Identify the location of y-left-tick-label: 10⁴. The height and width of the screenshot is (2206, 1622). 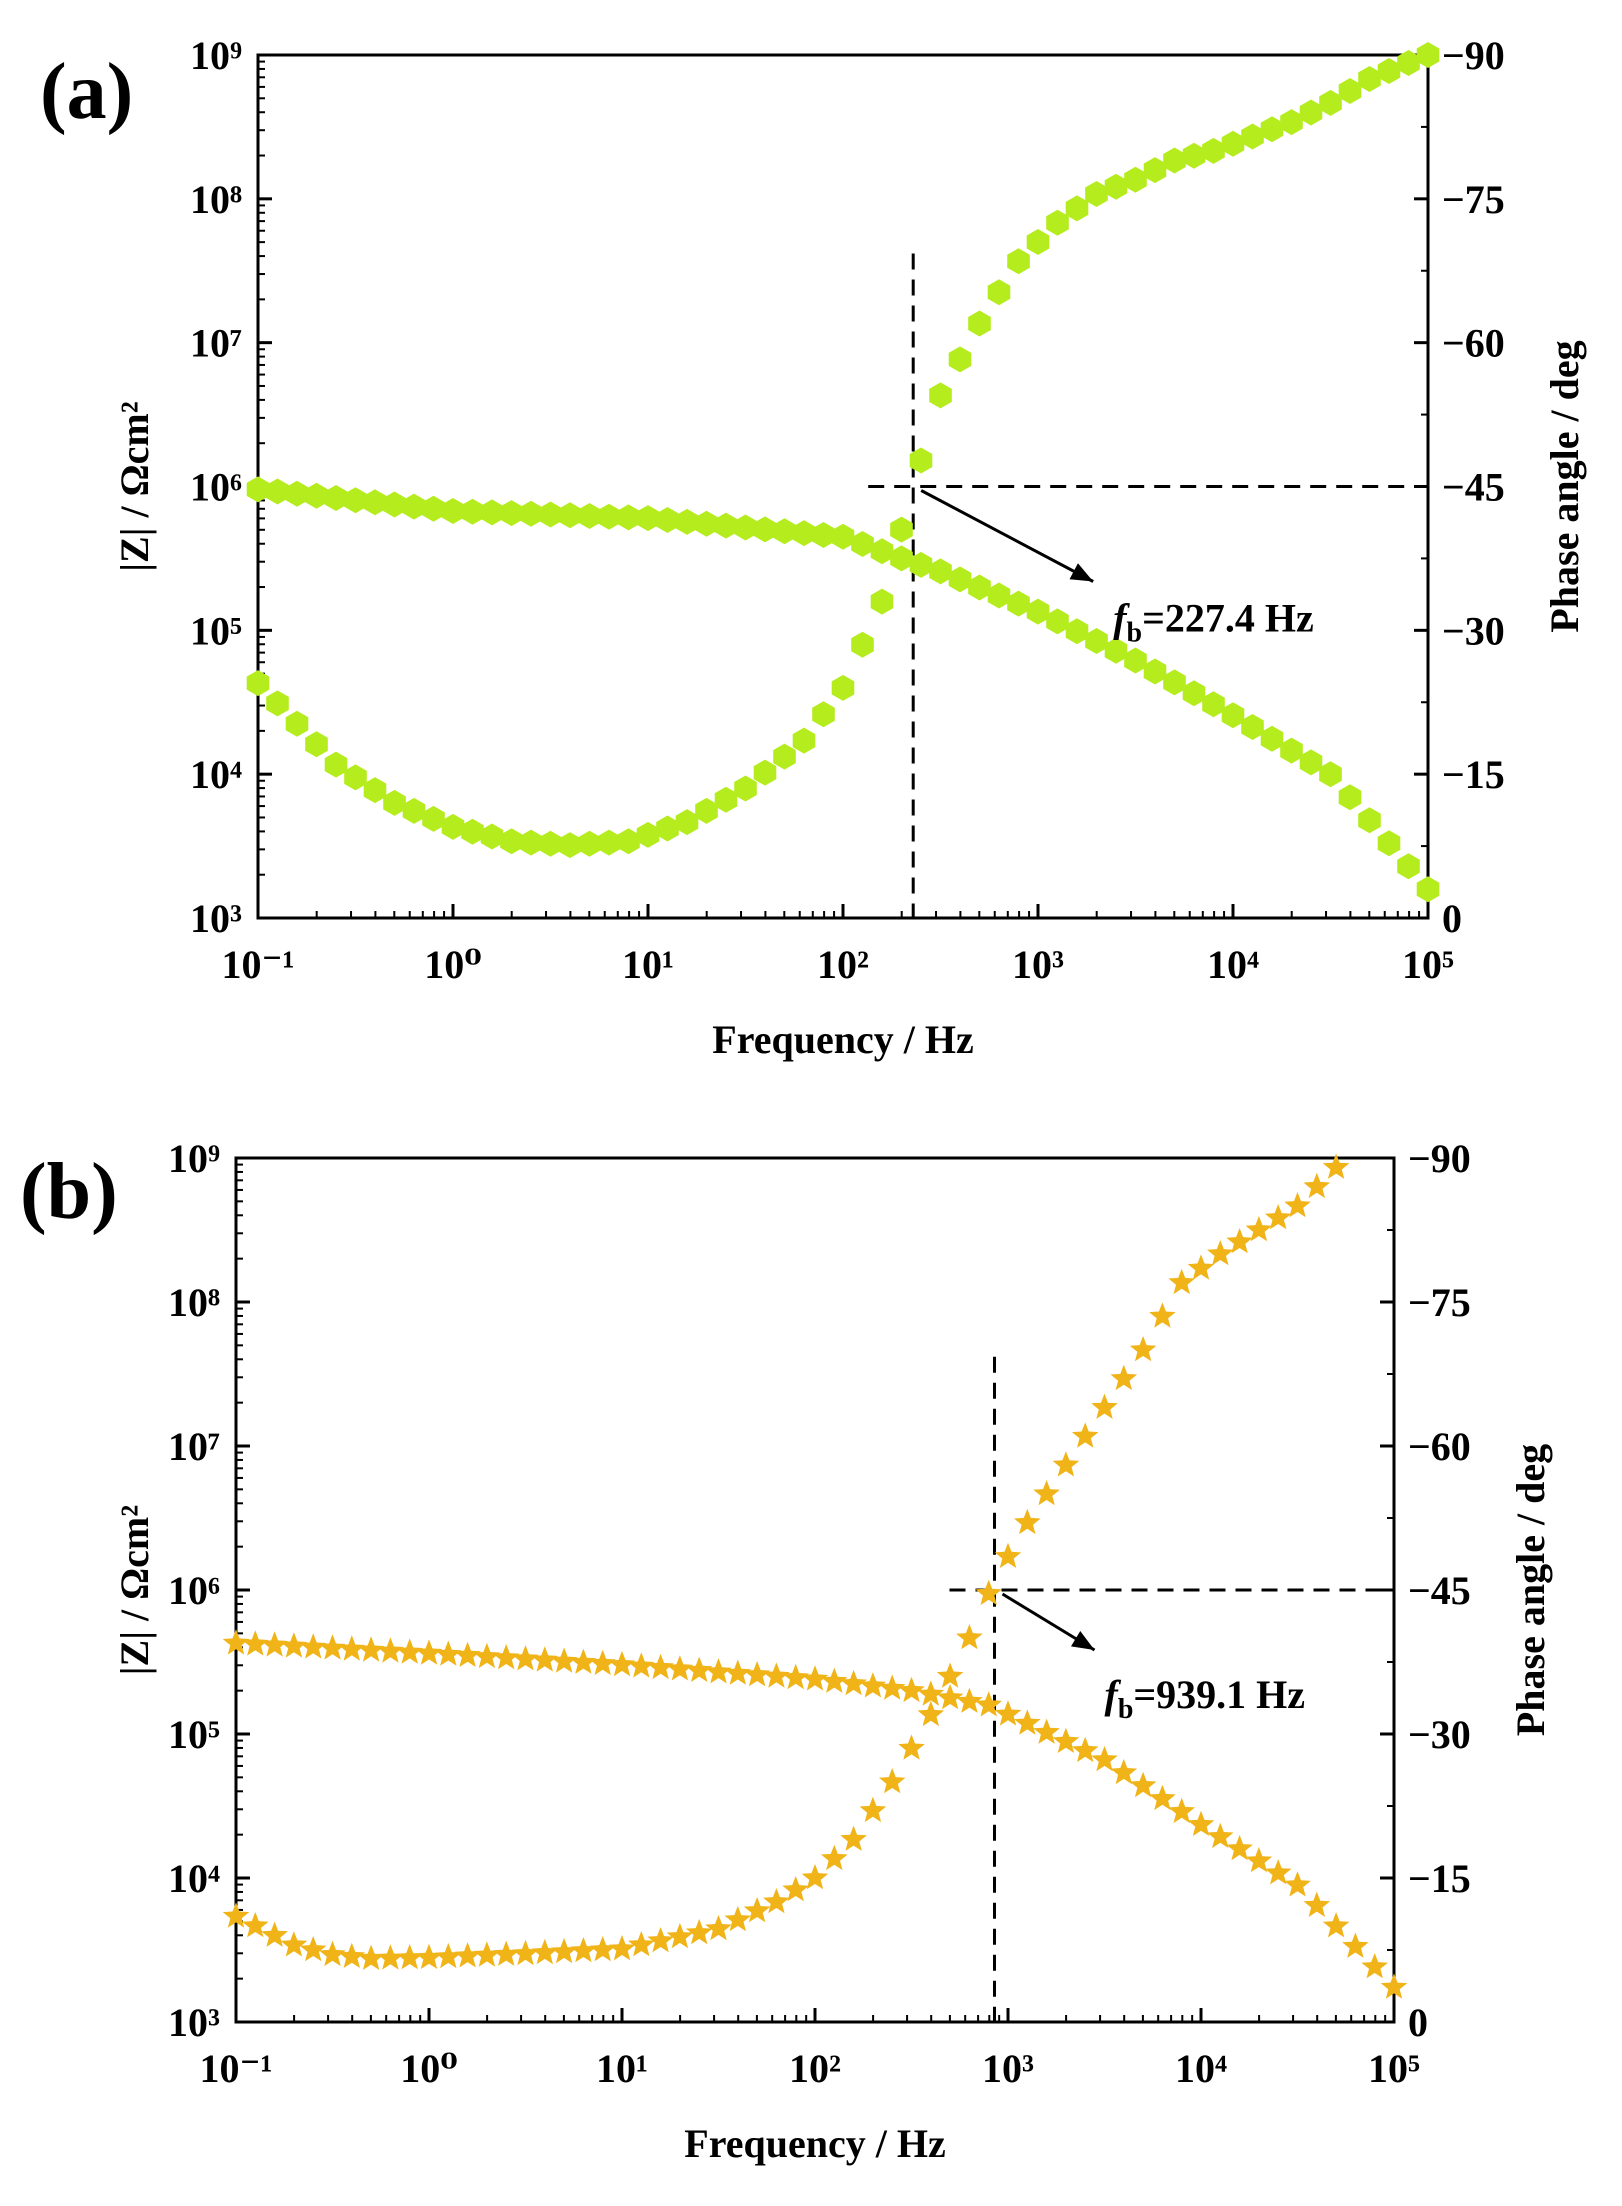
(216, 774).